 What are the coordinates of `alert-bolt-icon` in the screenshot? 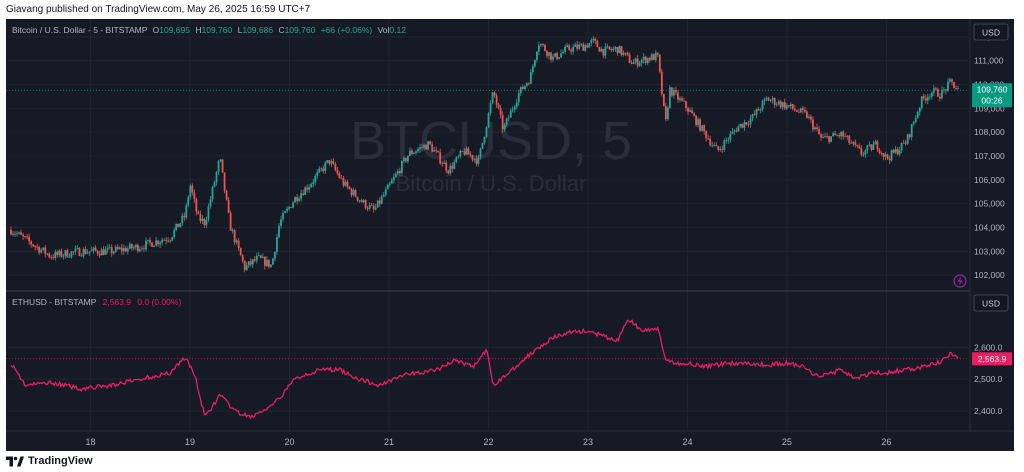 It's located at (960, 281).